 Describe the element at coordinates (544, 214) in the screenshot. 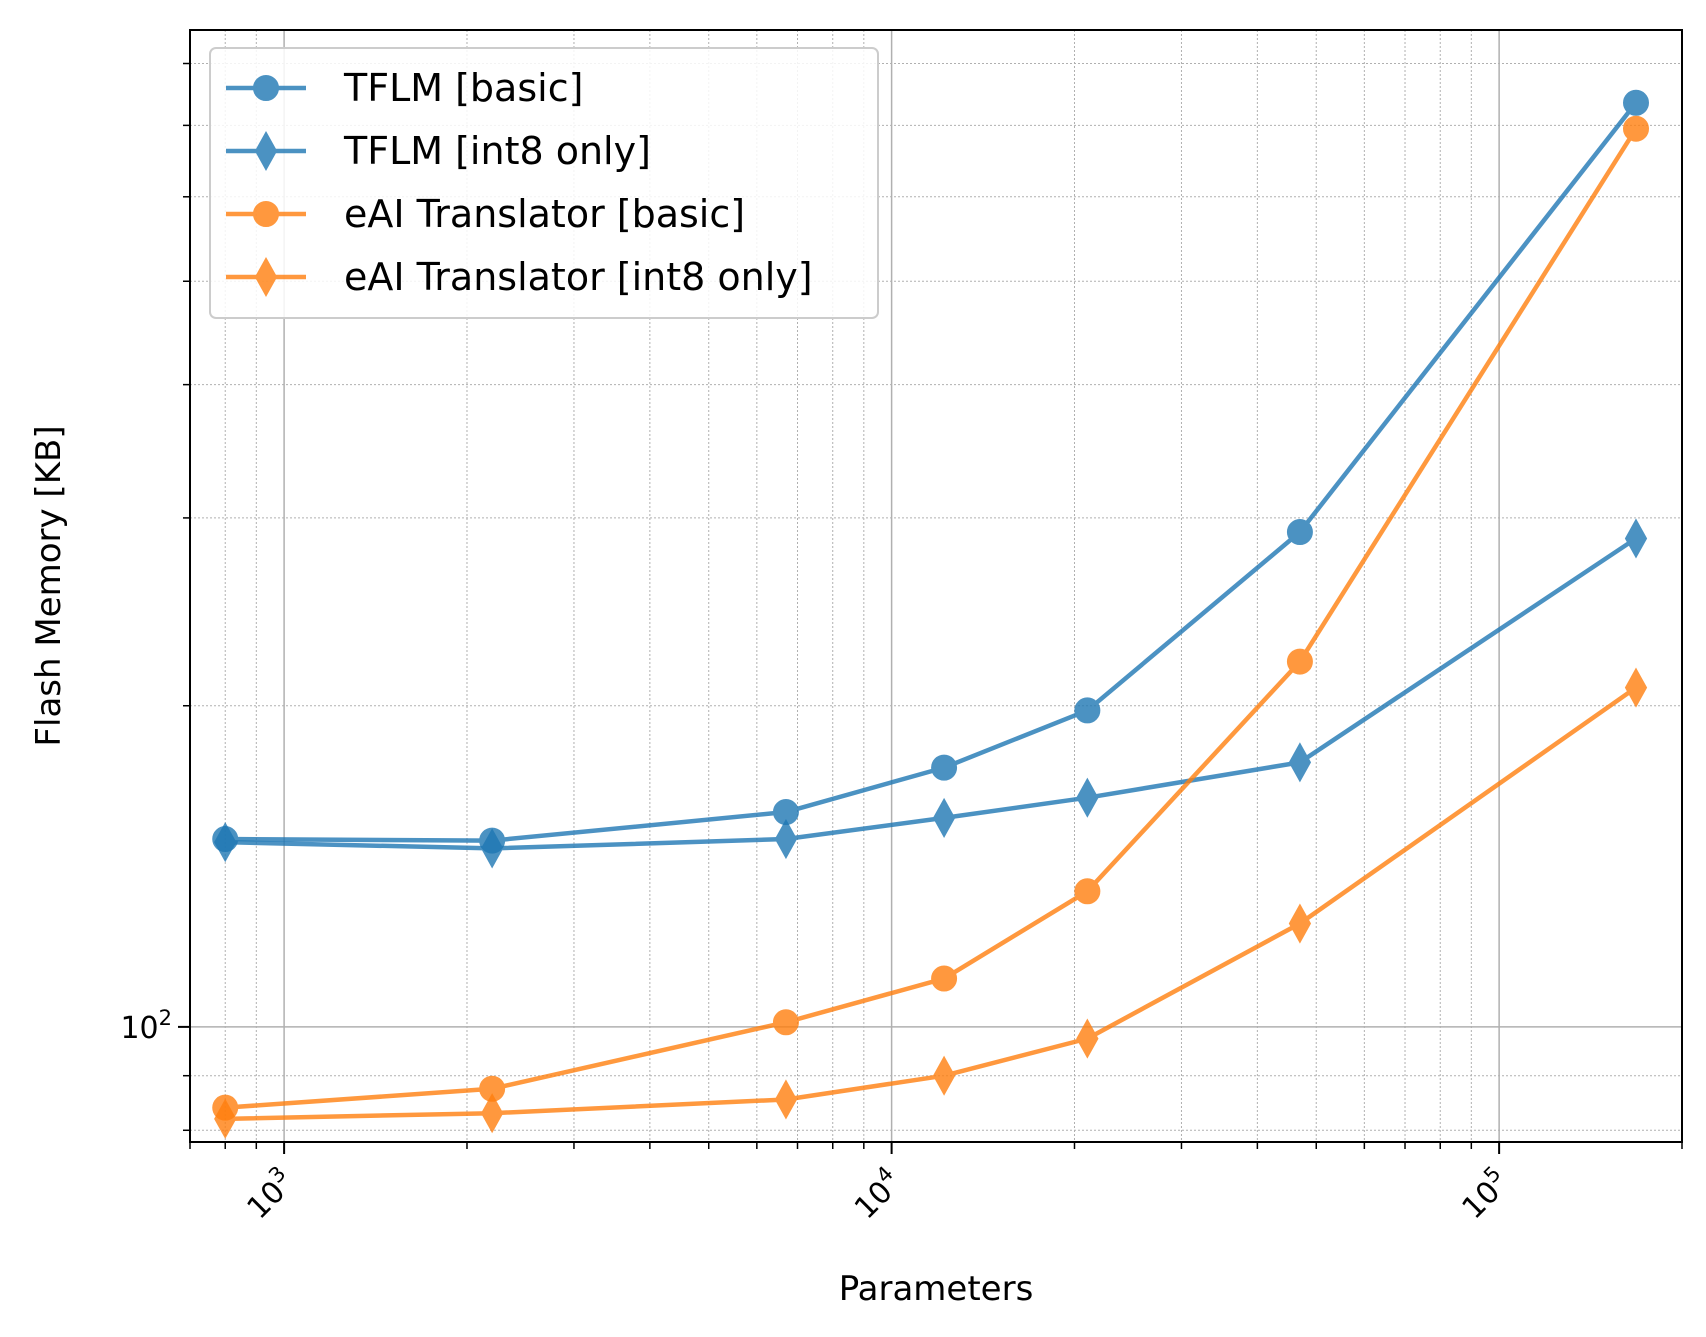

I see `legend-label: eAI Translator [basic]` at that location.